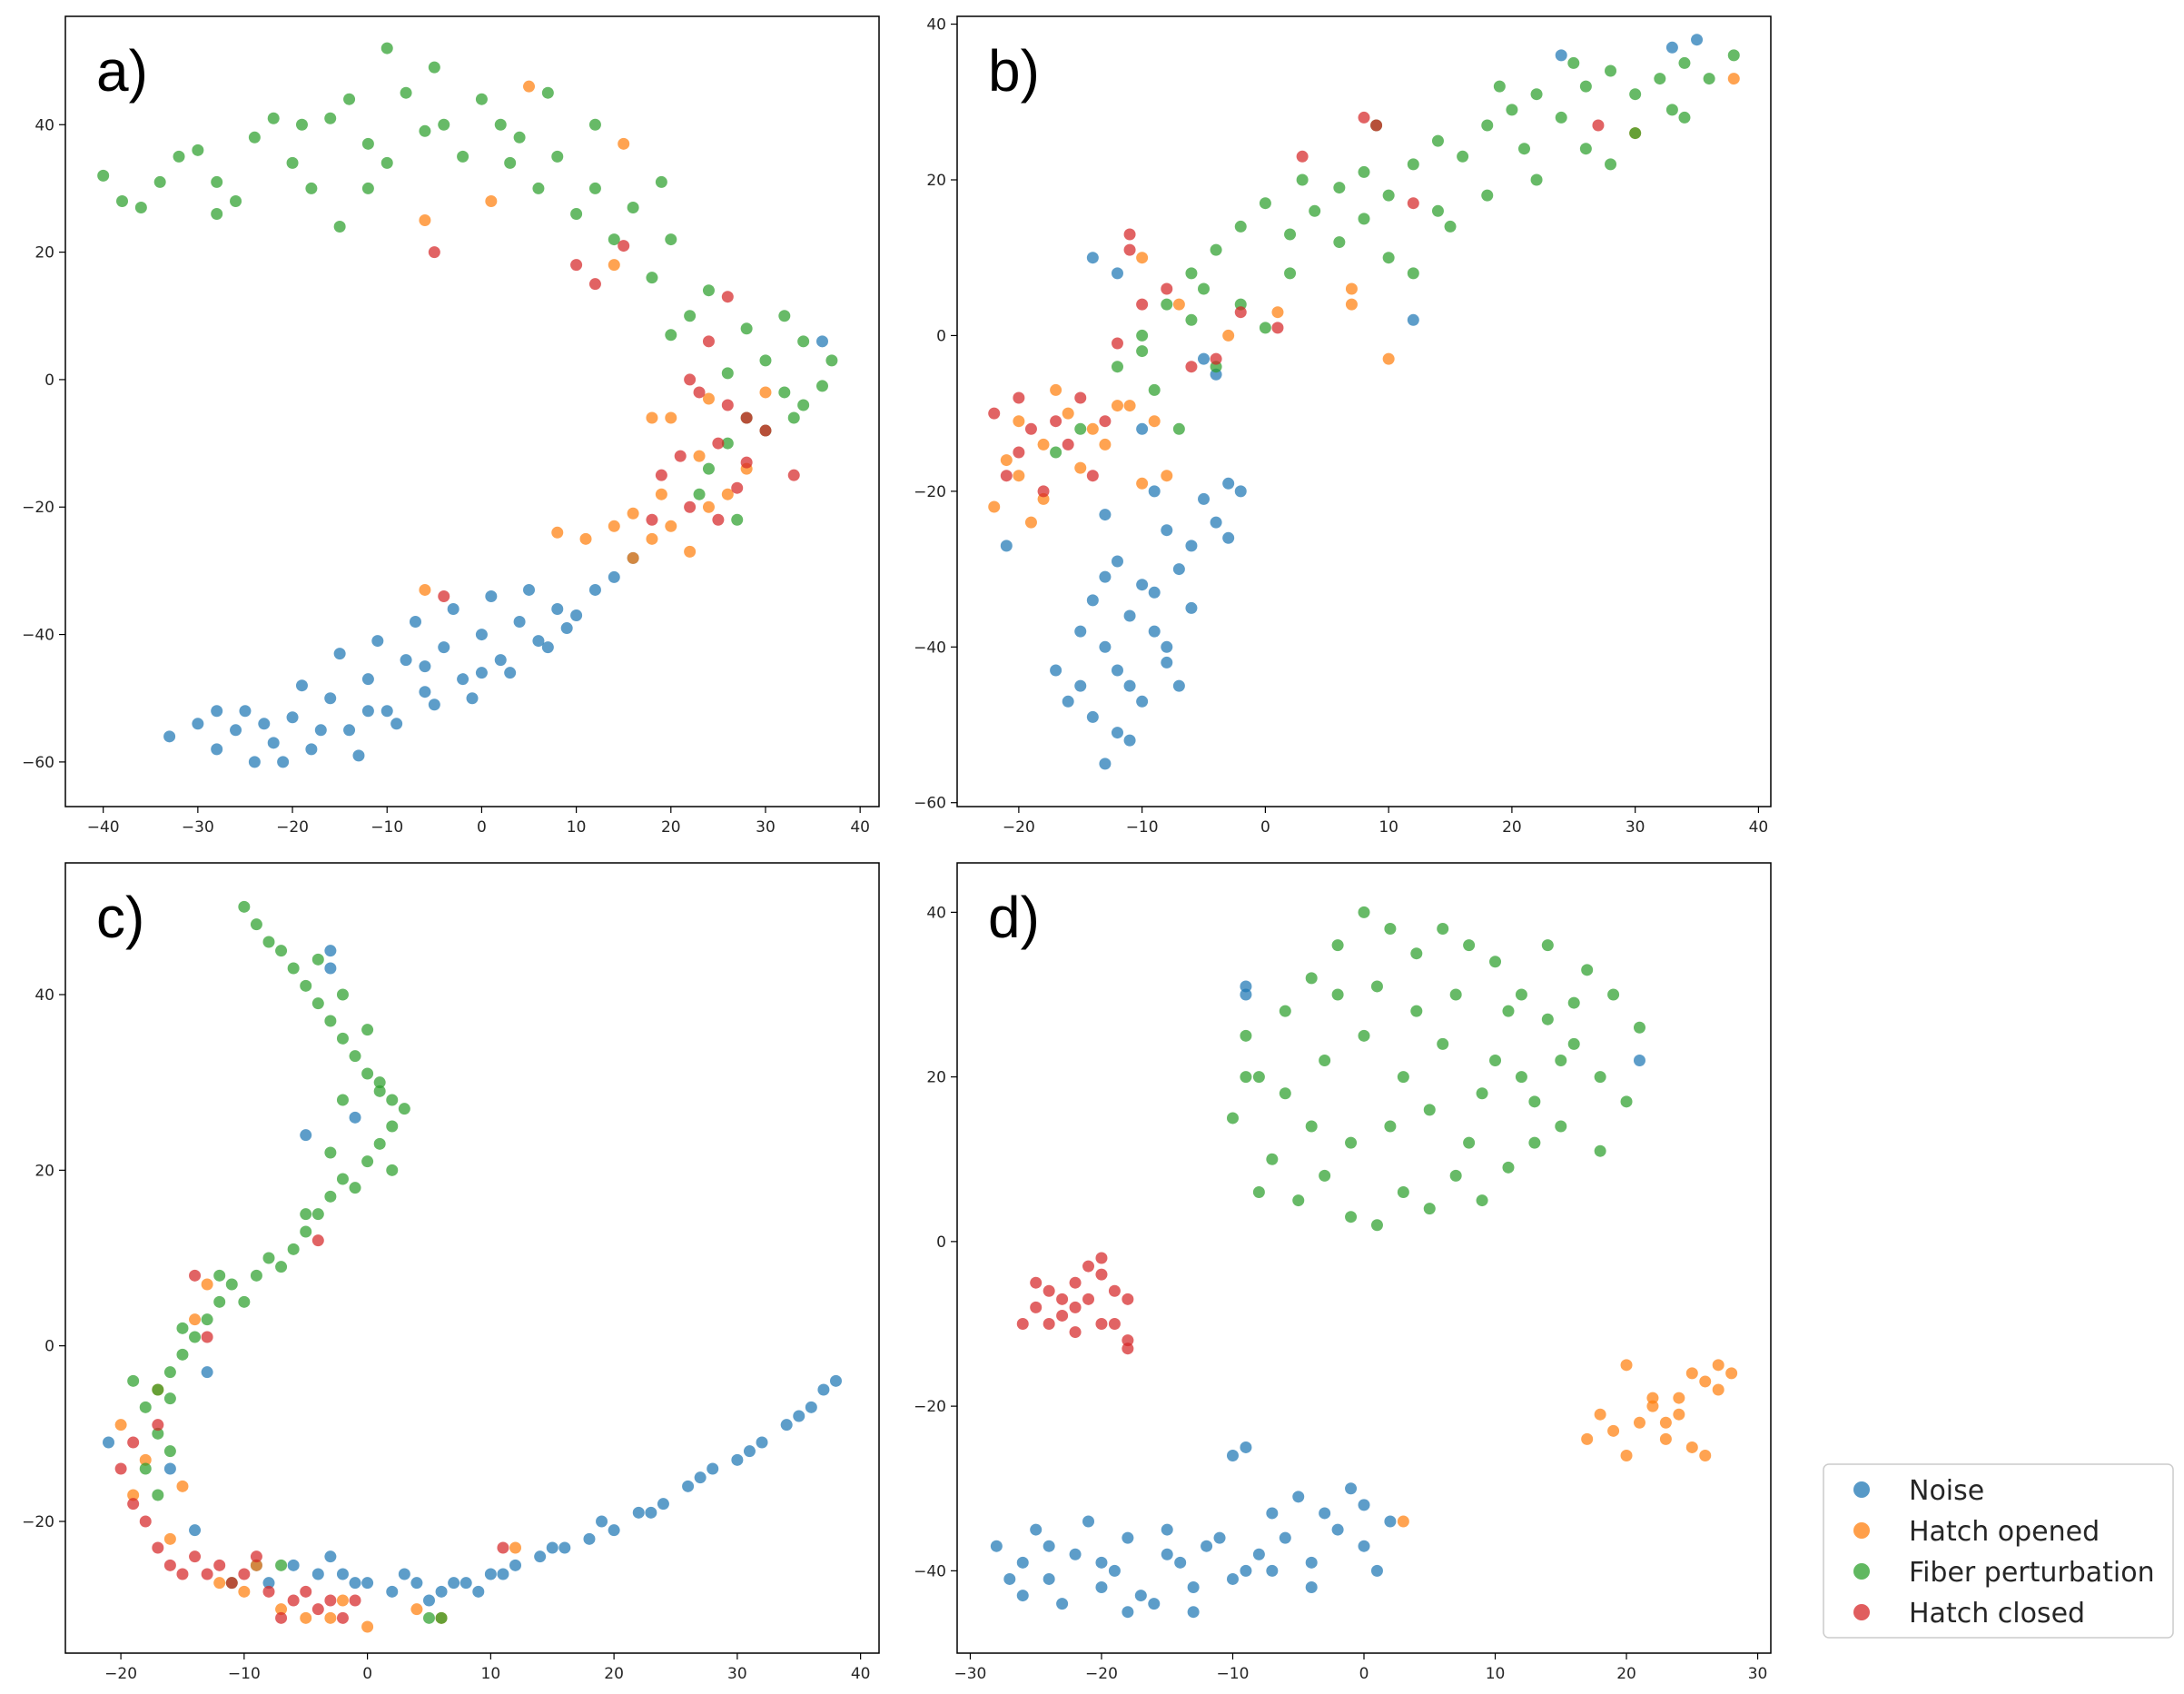 The image size is (2184, 1694). I want to click on series-noise-a, so click(496, 551).